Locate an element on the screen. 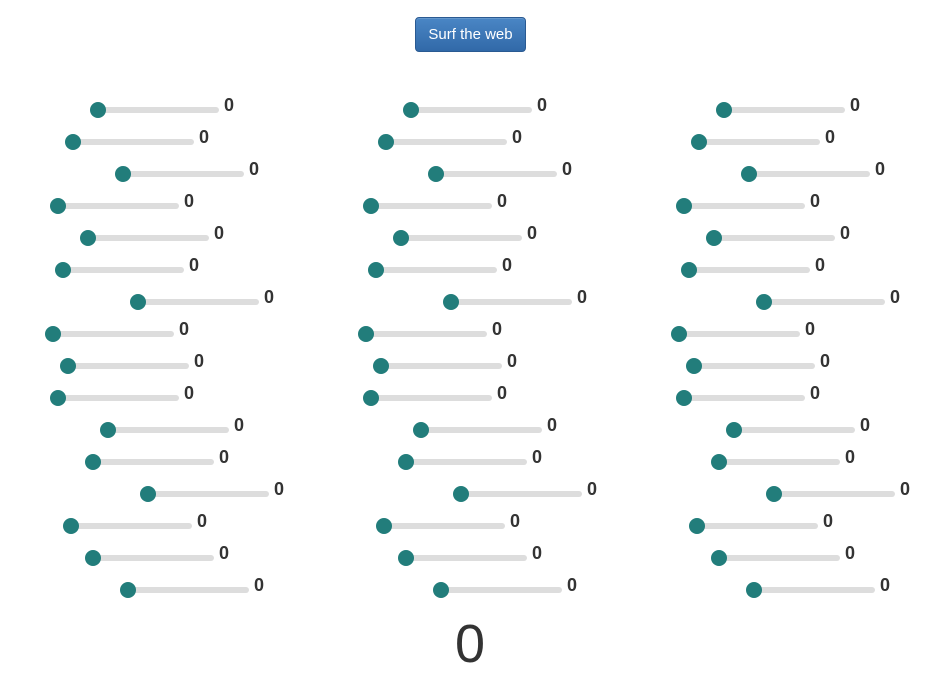 The image size is (943, 697). surf-the-web-button: Surf the web is located at coordinates (470, 34).